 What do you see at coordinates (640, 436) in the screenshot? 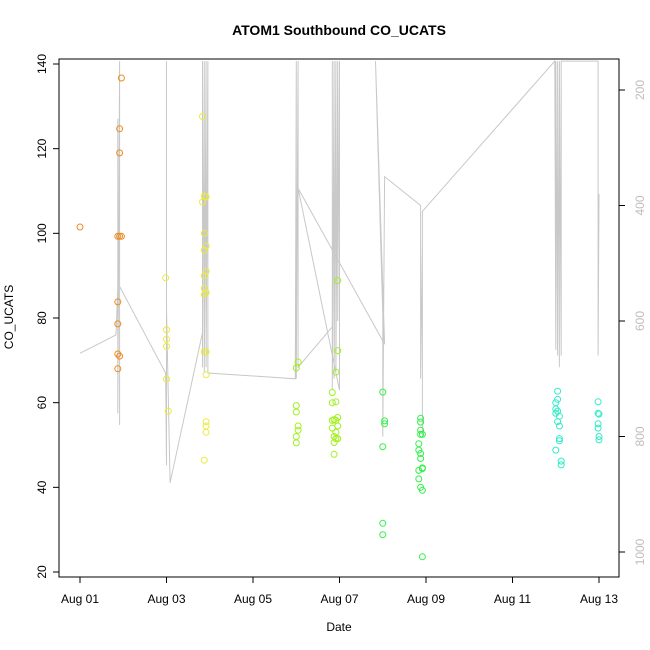
I see `right-axis-tick-label: 800` at bounding box center [640, 436].